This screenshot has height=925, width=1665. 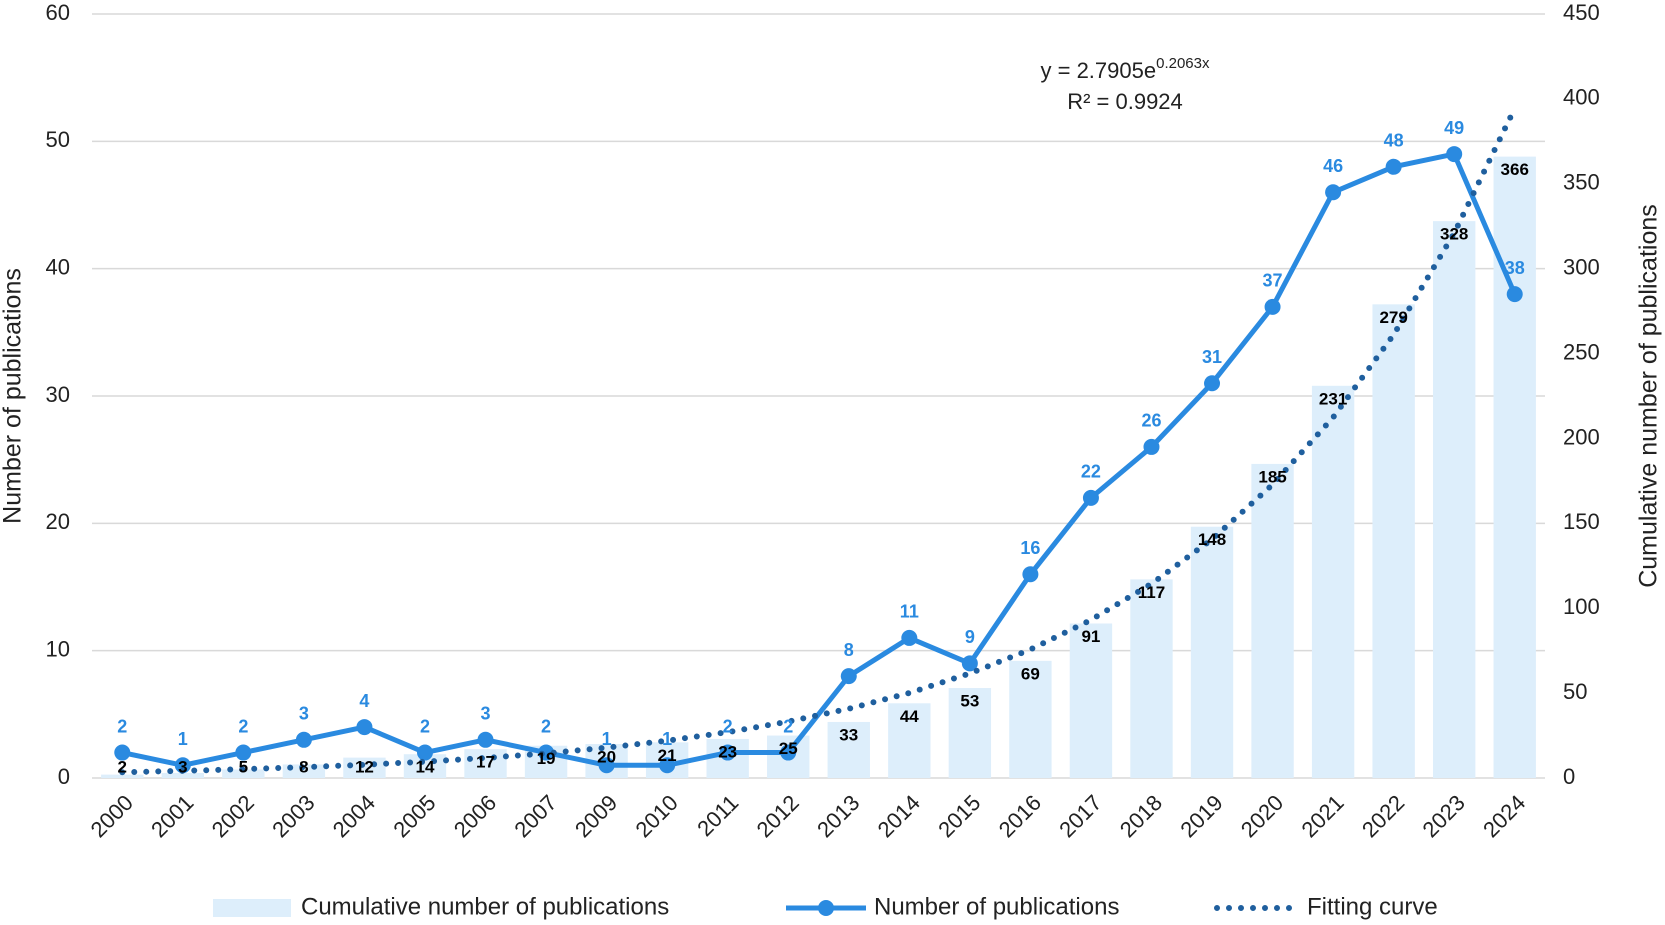 What do you see at coordinates (1125, 101) in the screenshot?
I see `r-squared: R² = 0.9924` at bounding box center [1125, 101].